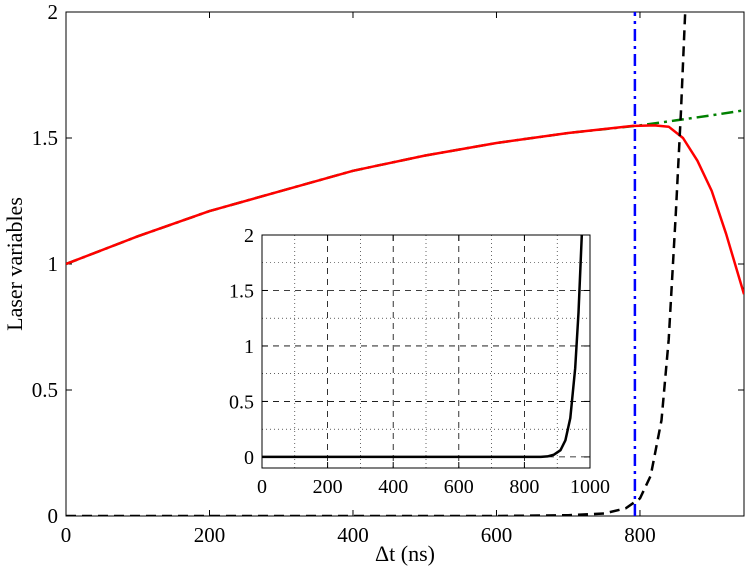 This screenshot has height=575, width=747. I want to click on main-xtick-label-1: 200, so click(210, 535).